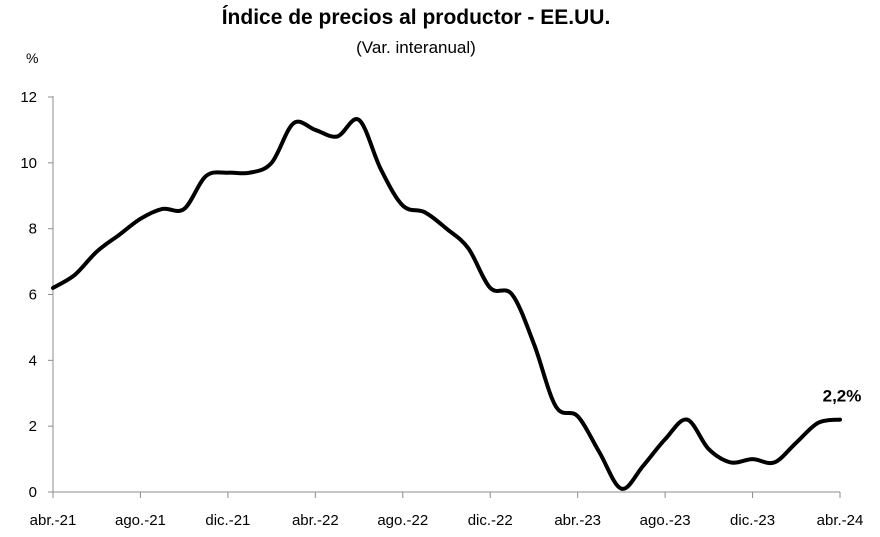 This screenshot has width=880, height=537. What do you see at coordinates (840, 520) in the screenshot?
I see `x-tick-label: abr.-24` at bounding box center [840, 520].